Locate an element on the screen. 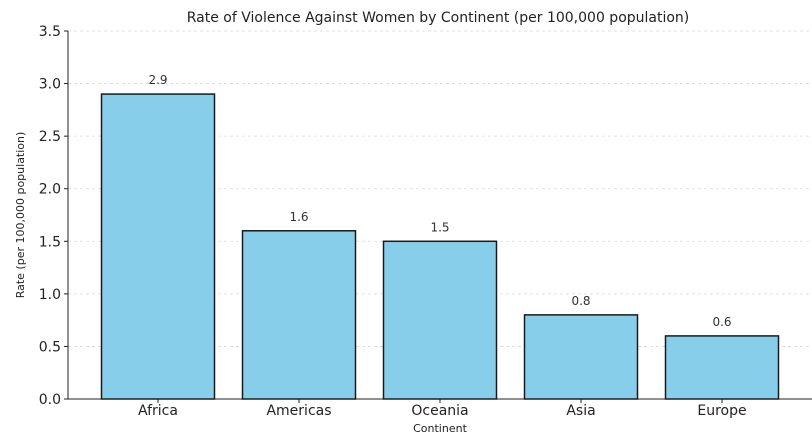 The image size is (812, 436). y-axis-ticks: 0.0 0.5 1.0 1.5 2.0 2.5 3.0 3.5 is located at coordinates (53, 216).